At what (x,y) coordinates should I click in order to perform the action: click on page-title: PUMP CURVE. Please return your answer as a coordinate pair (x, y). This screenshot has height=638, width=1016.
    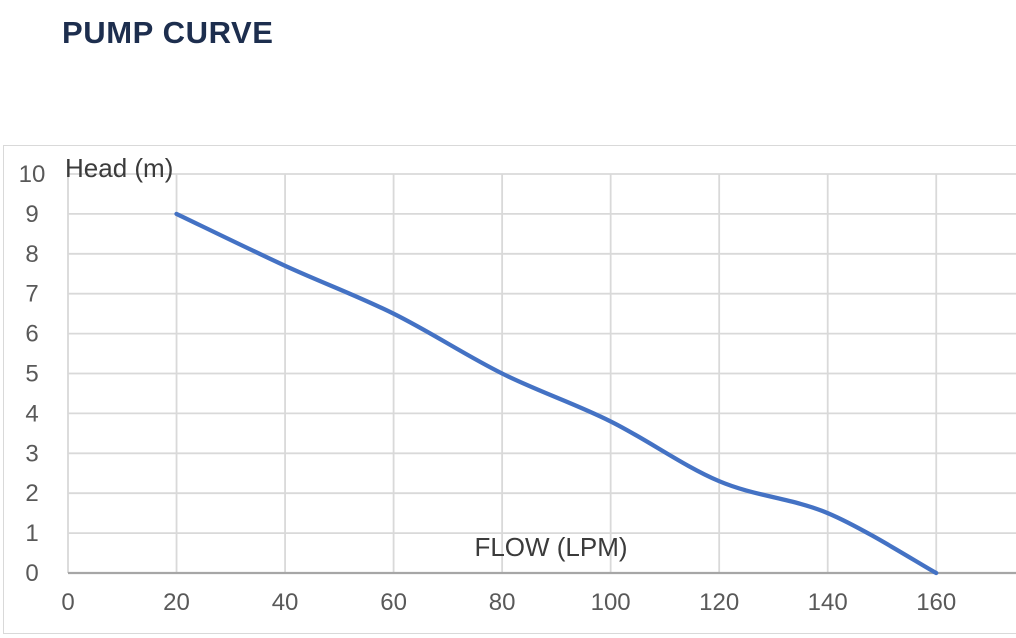
    Looking at the image, I should click on (168, 32).